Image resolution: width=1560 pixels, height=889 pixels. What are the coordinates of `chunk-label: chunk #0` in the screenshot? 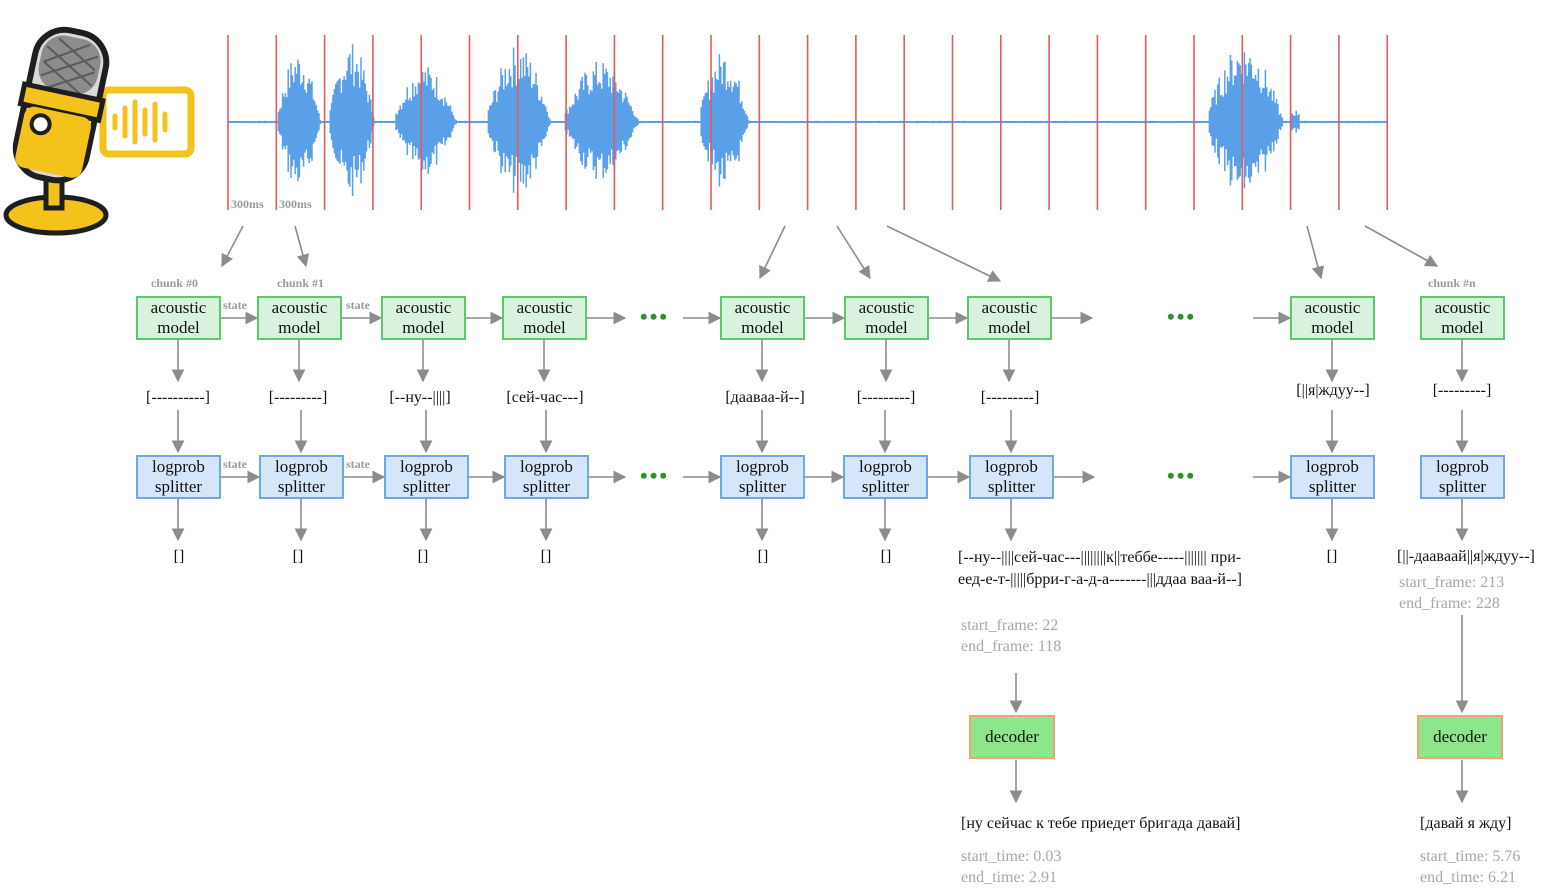 It's located at (175, 283).